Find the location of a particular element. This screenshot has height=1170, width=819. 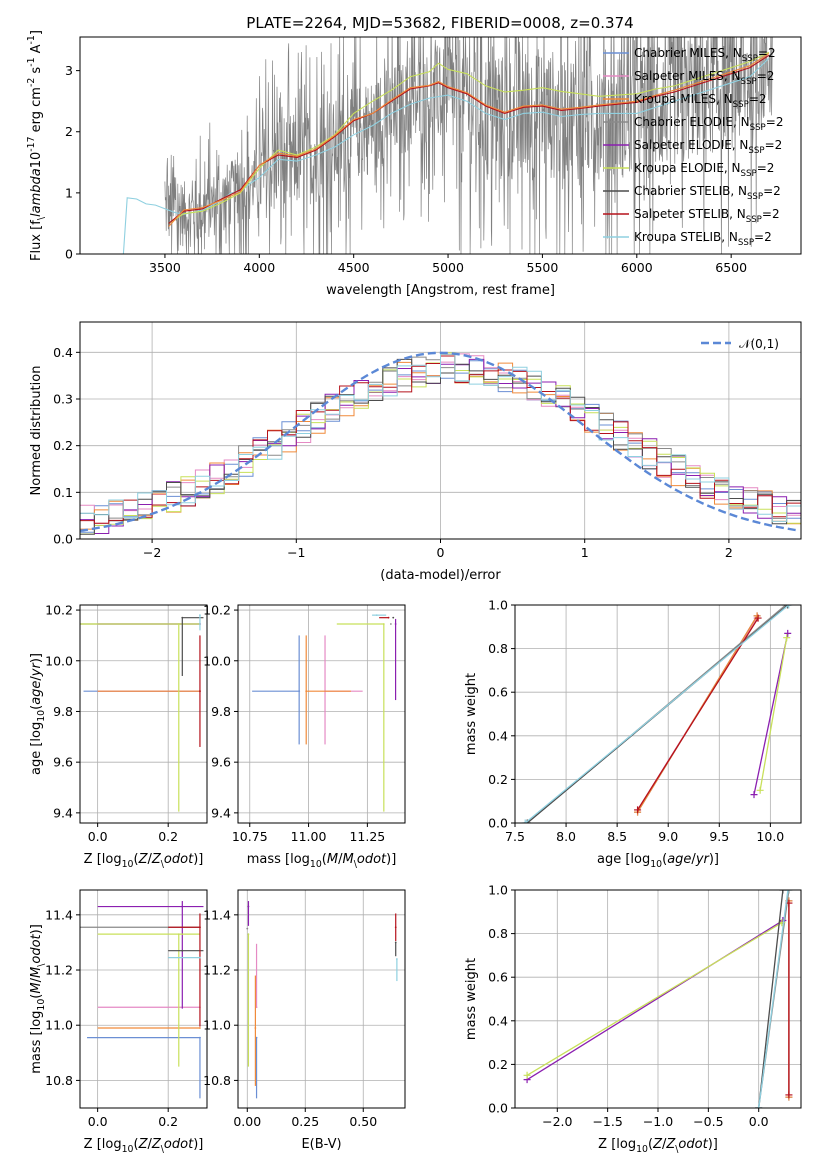

weight-vs-Z-plot-area is located at coordinates (658, 999).